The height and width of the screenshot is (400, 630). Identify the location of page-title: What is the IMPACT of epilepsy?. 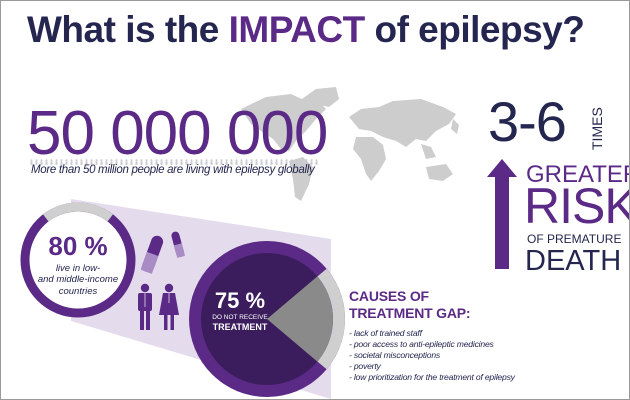
(306, 29).